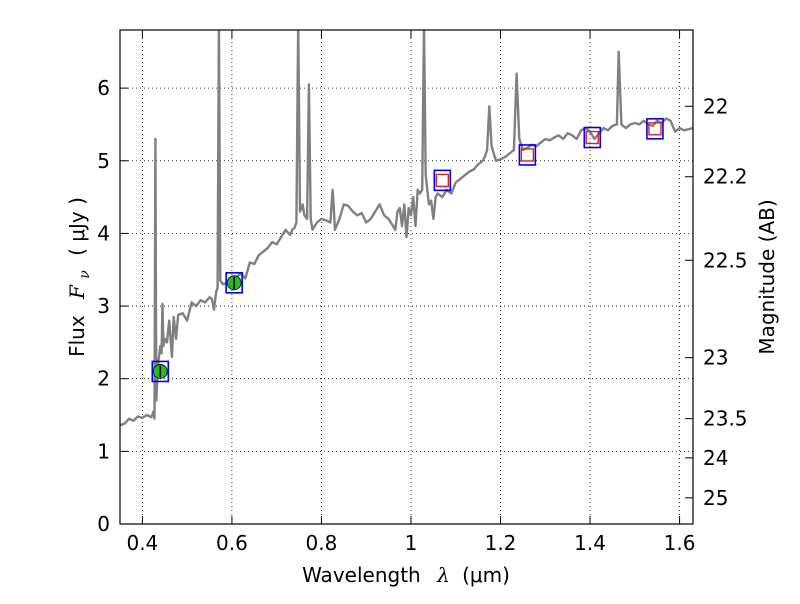  I want to click on y2-tick-label: 23.5, so click(725, 419).